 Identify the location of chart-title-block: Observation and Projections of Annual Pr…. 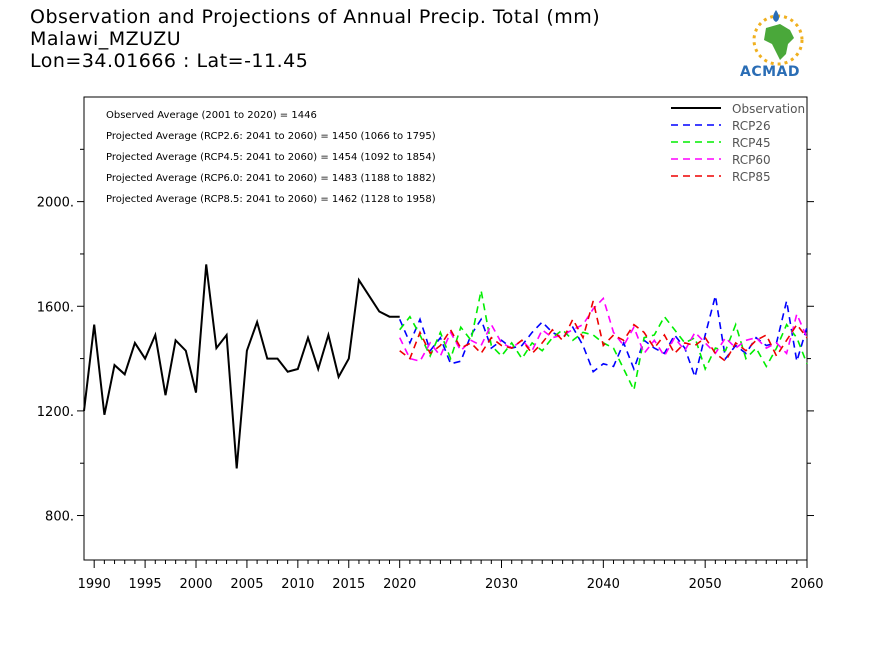
(315, 39).